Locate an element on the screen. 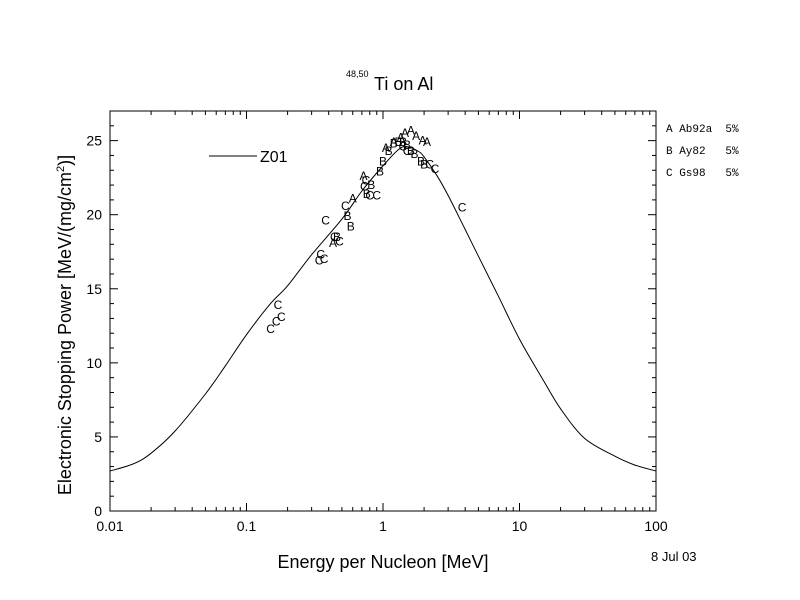 This screenshot has width=800, height=600. y-tick-label: 15 is located at coordinates (94, 289).